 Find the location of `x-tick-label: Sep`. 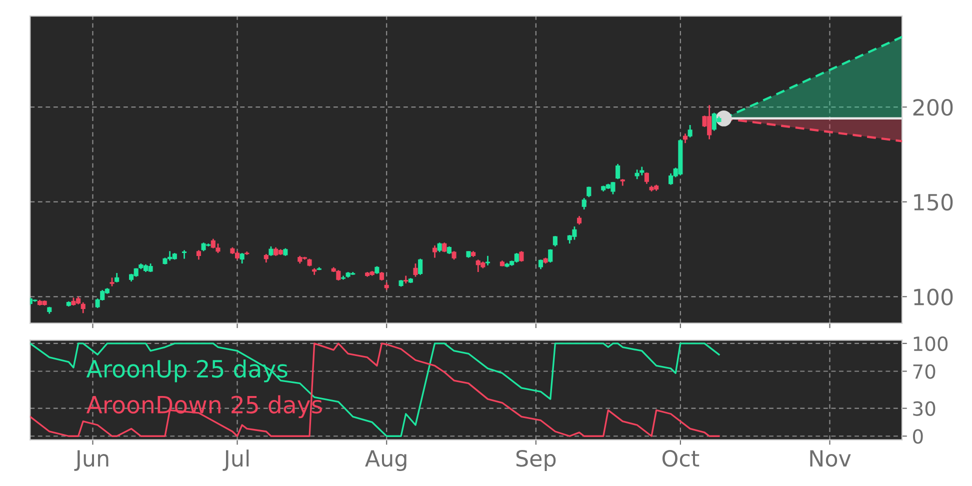

x-tick-label: Sep is located at coordinates (536, 461).